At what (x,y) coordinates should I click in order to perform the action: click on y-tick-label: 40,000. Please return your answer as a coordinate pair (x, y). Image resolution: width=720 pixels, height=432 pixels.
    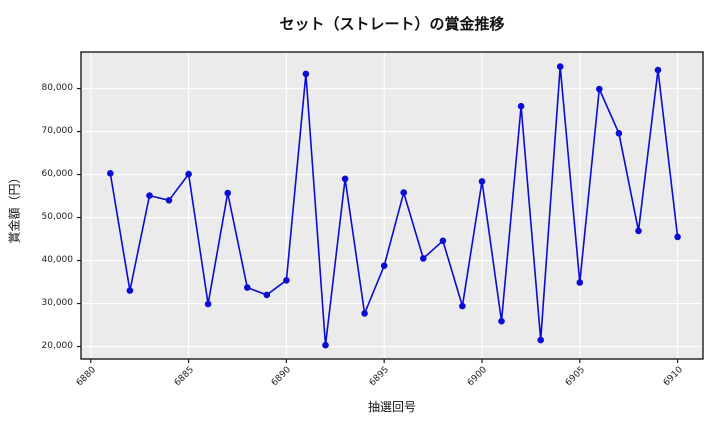
    Looking at the image, I should click on (57, 260).